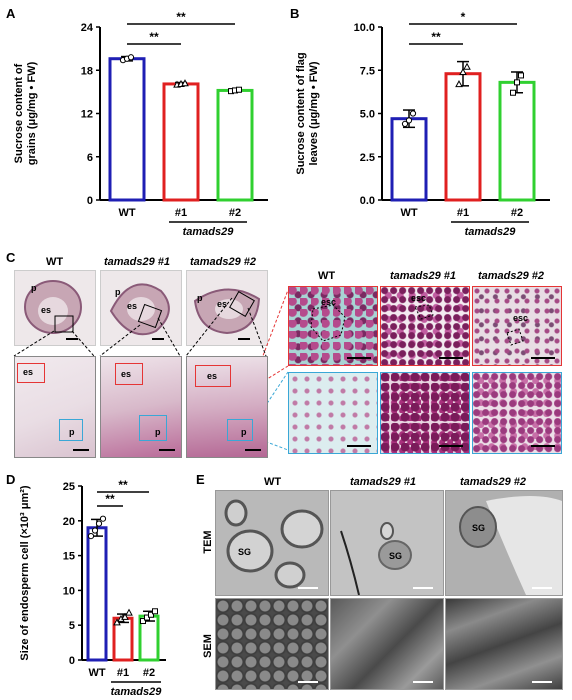 The image size is (572, 700). Describe the element at coordinates (72, 626) in the screenshot. I see `y-tick-label: 5` at that location.